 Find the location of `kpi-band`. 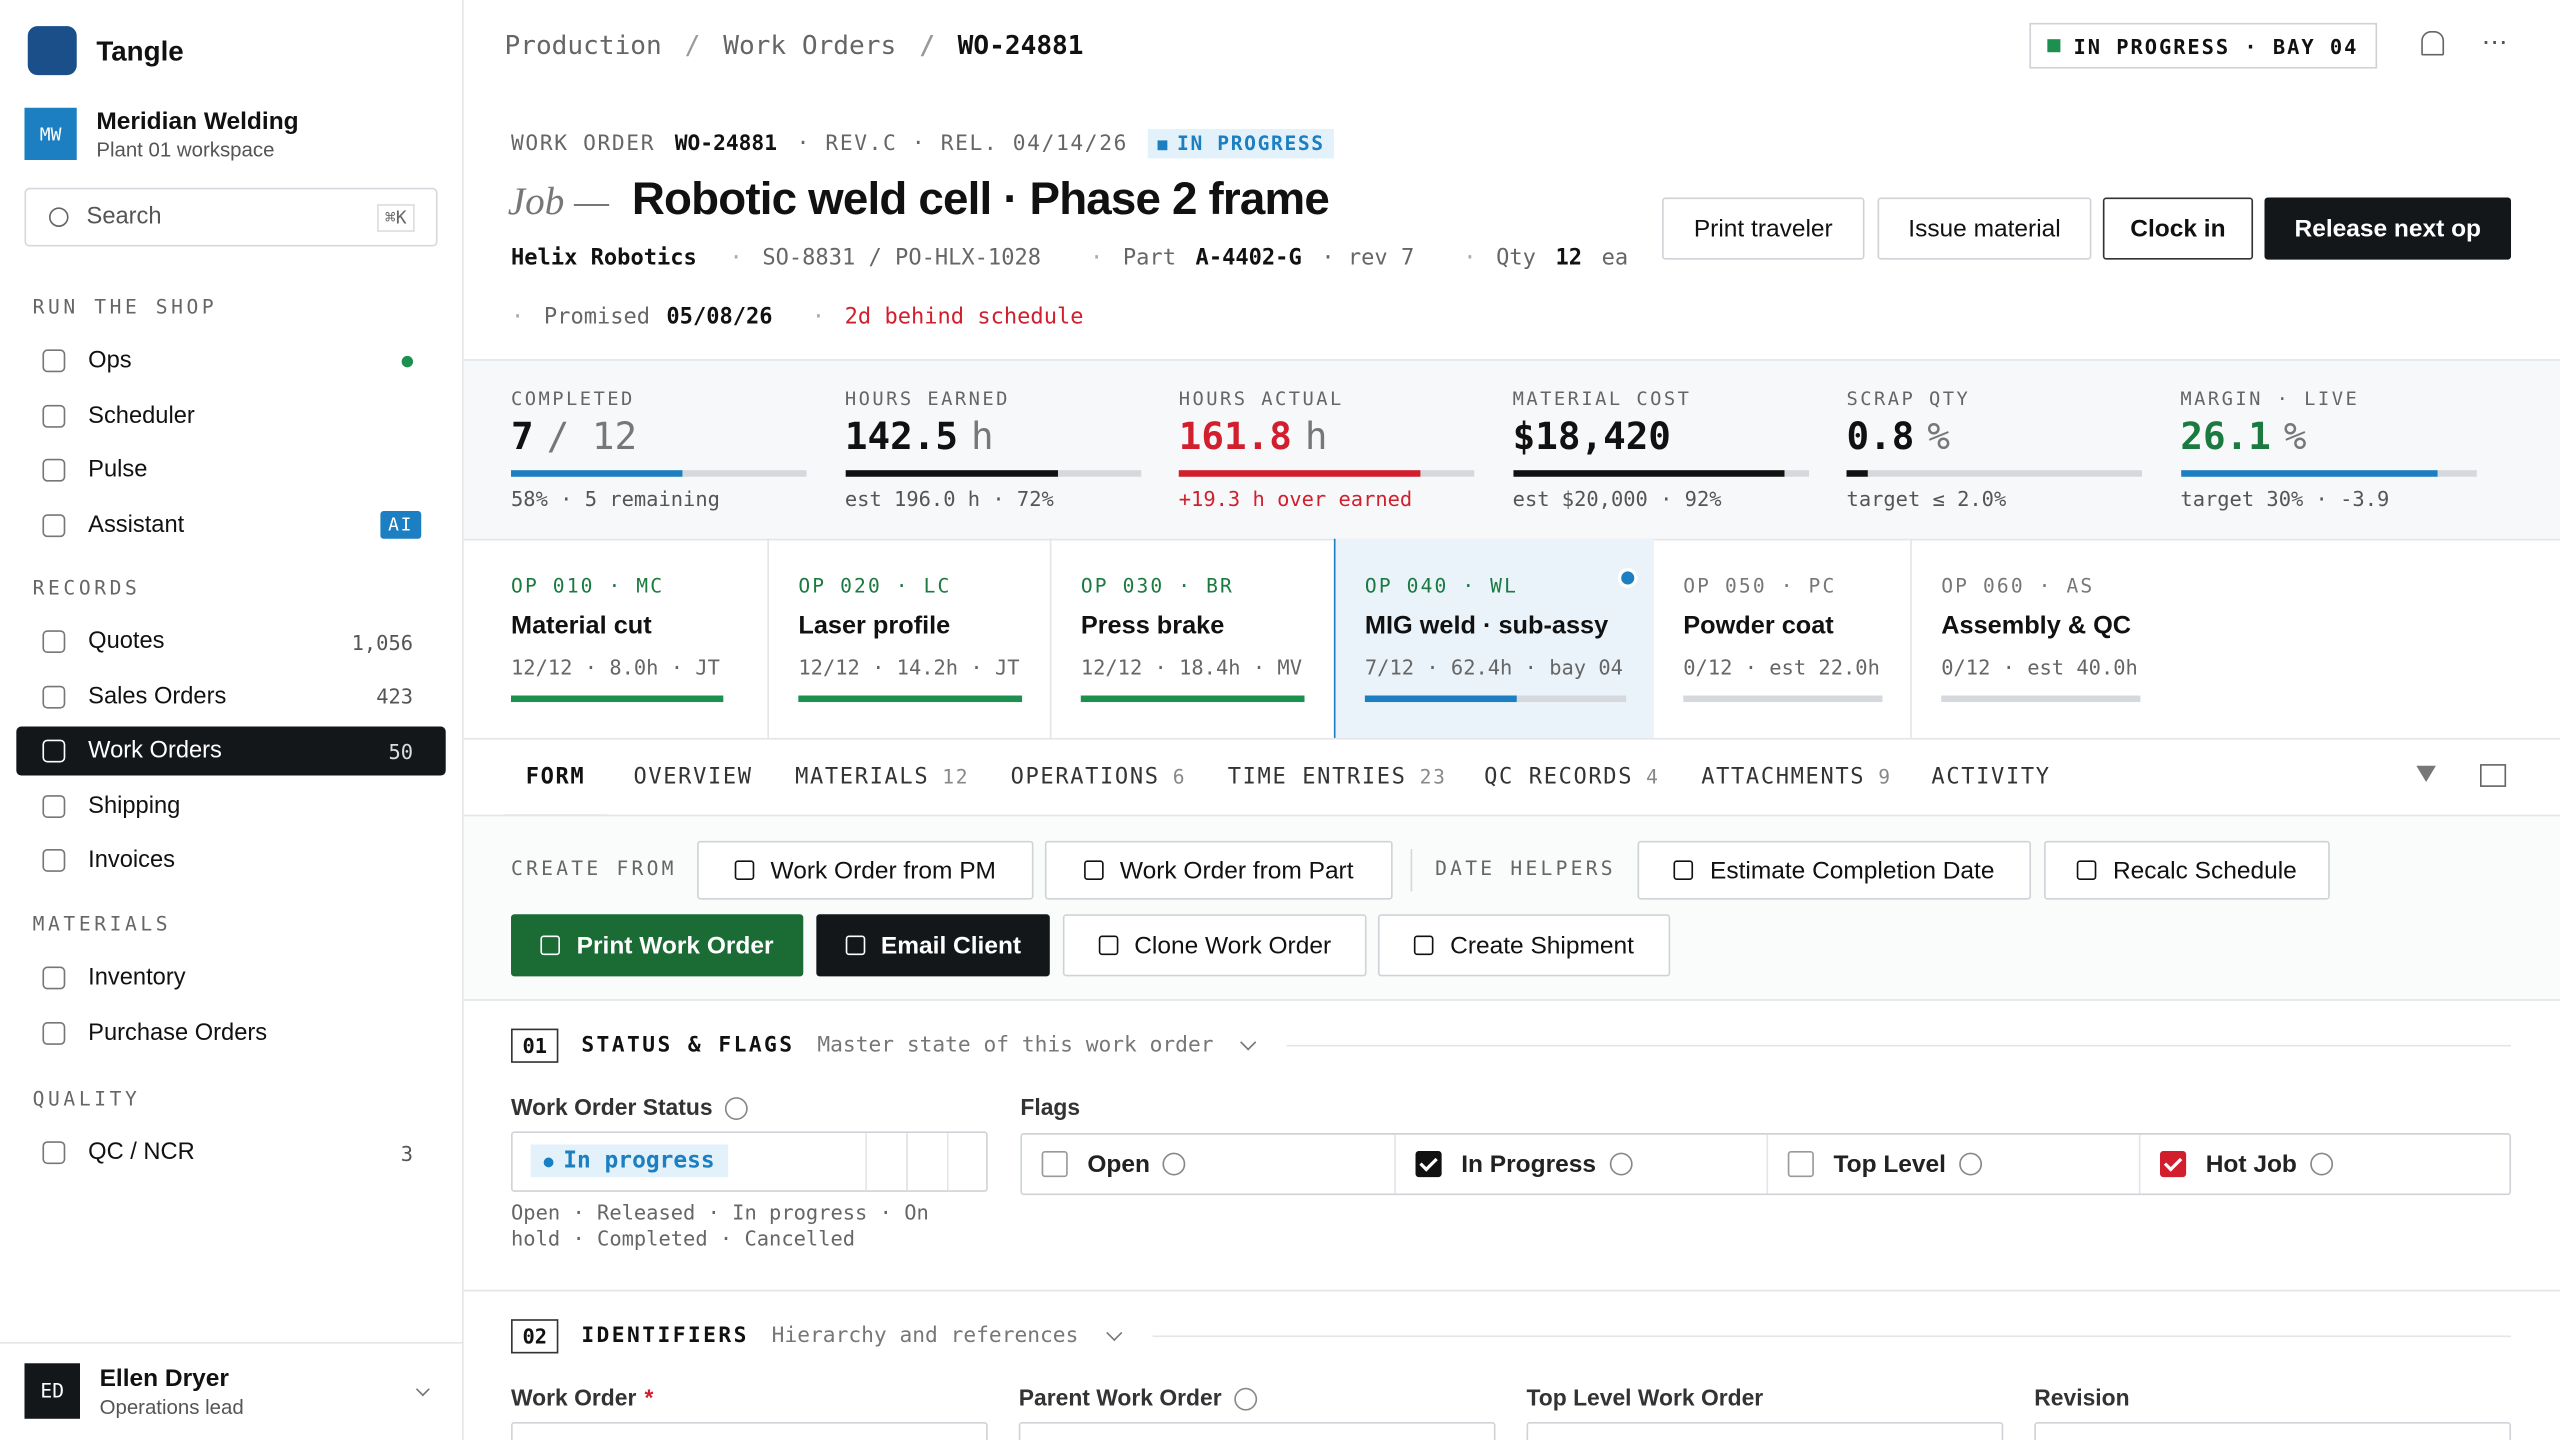

kpi-band is located at coordinates (1511, 450).